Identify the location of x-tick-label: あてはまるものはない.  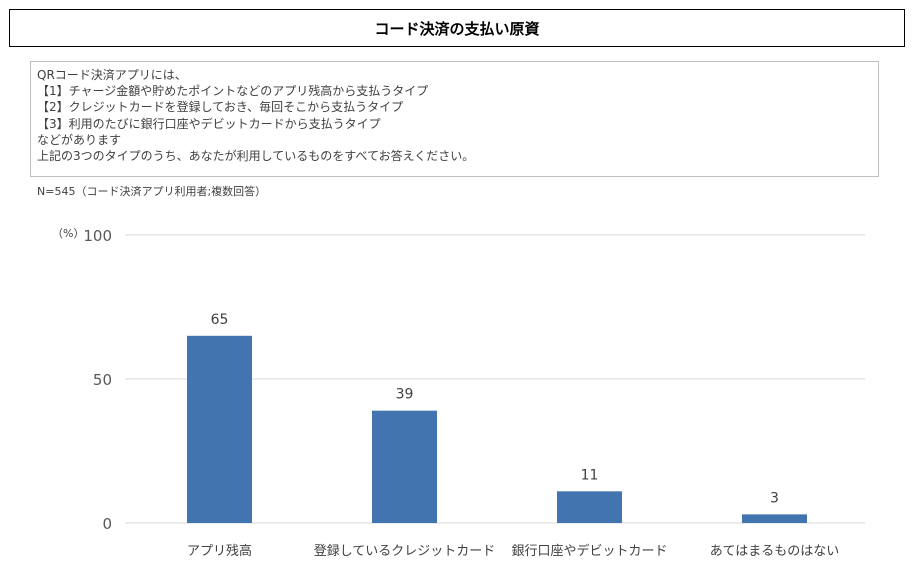
(774, 551).